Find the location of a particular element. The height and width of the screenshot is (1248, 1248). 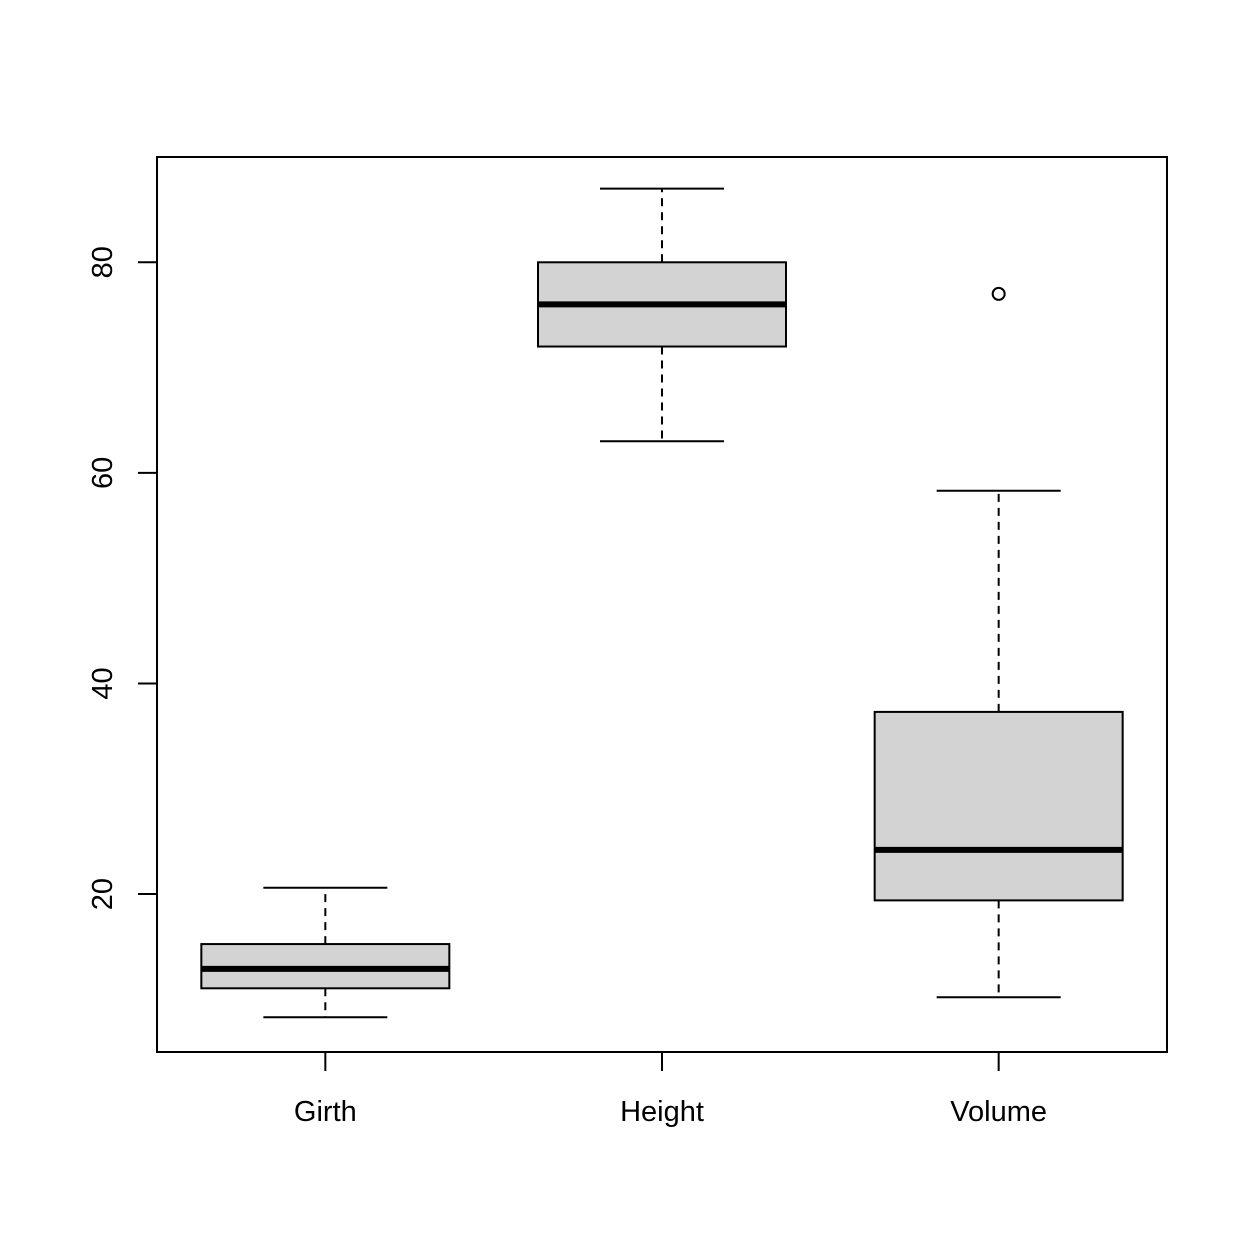

y-tick-label-1: 40 is located at coordinates (103, 683).